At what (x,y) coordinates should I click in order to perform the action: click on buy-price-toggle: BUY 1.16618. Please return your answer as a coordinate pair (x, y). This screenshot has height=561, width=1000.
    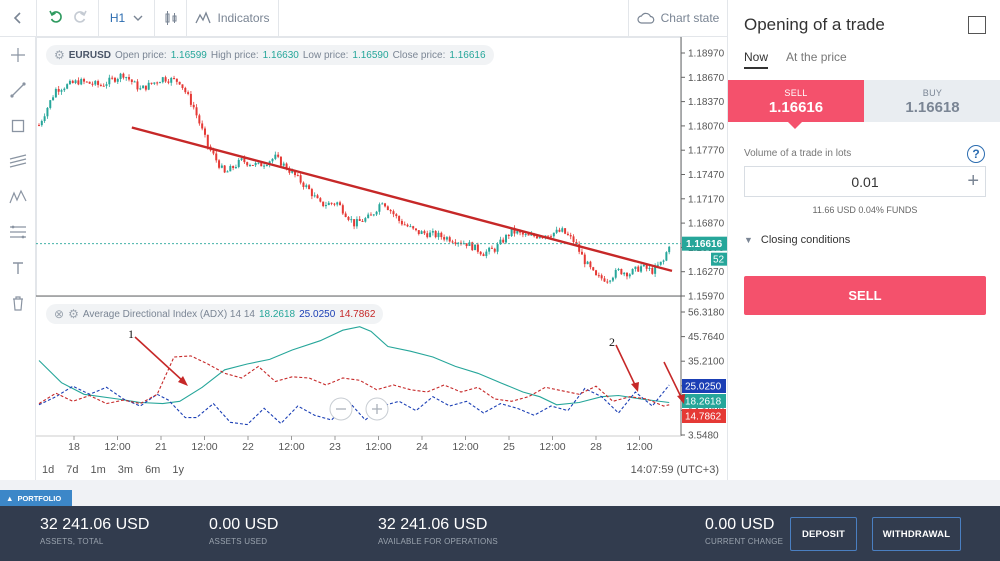
    Looking at the image, I should click on (932, 101).